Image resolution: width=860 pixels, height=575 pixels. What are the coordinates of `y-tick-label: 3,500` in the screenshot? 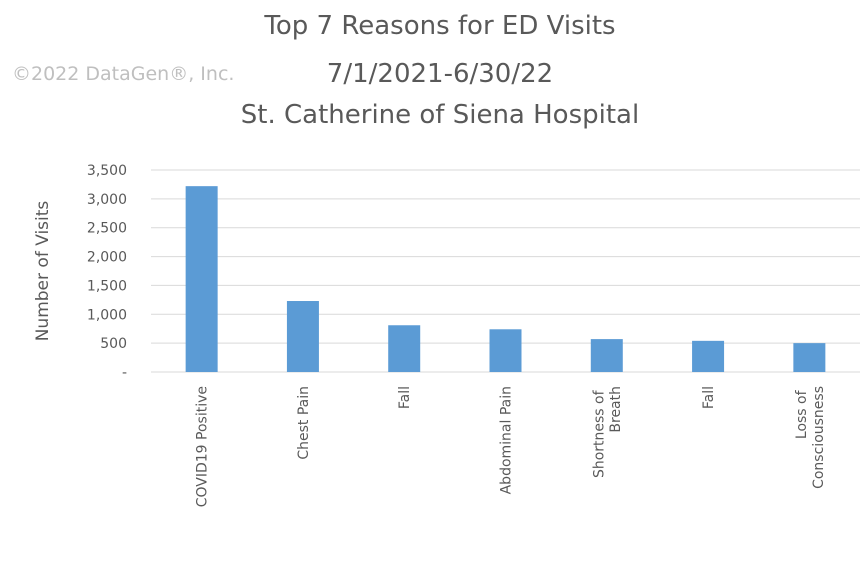 It's located at (107, 171).